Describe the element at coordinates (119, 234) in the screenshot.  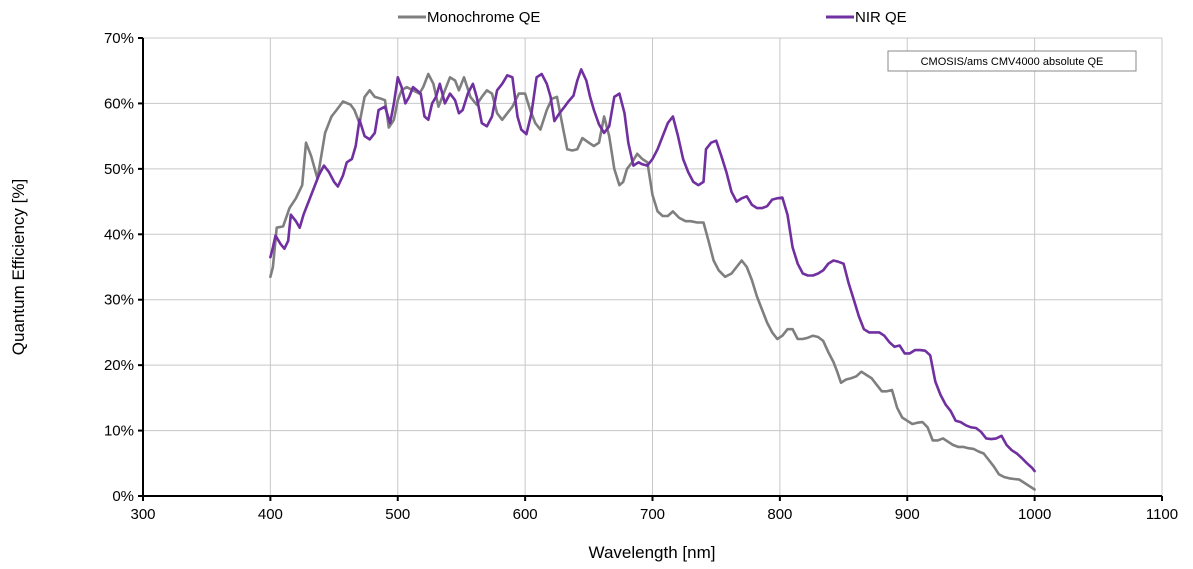
I see `y-tick-label: 40%` at that location.